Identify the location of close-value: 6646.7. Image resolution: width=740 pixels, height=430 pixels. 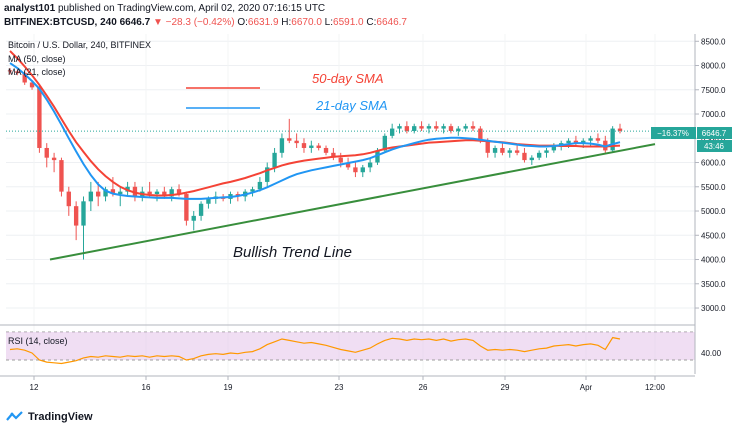
(391, 22).